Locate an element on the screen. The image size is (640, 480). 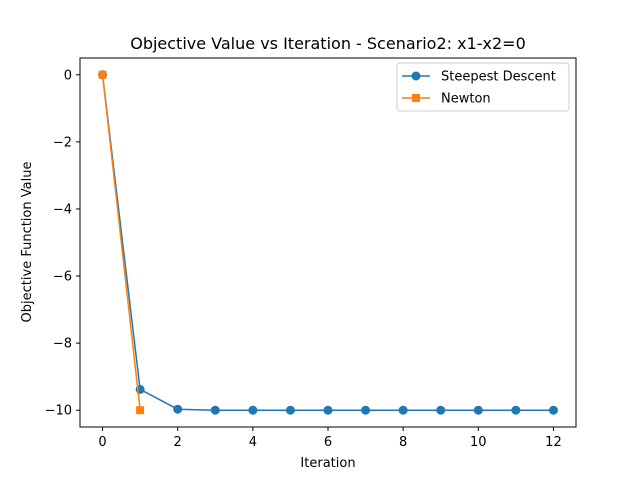
y-tick-label: −8 is located at coordinates (62, 344).